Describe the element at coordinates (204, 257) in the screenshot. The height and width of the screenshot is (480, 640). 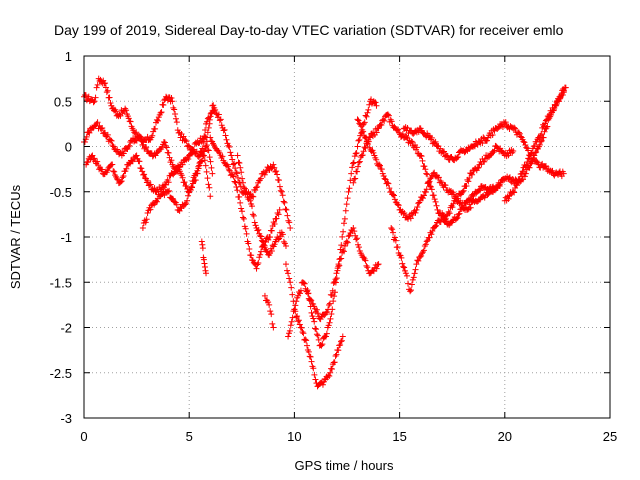
I see `series-track-e` at that location.